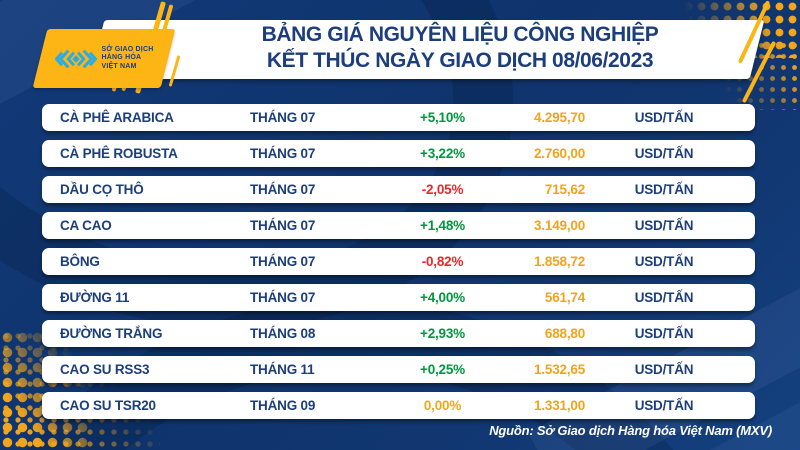 The image size is (800, 450). What do you see at coordinates (75, 58) in the screenshot?
I see `mxv-chevron-icon` at bounding box center [75, 58].